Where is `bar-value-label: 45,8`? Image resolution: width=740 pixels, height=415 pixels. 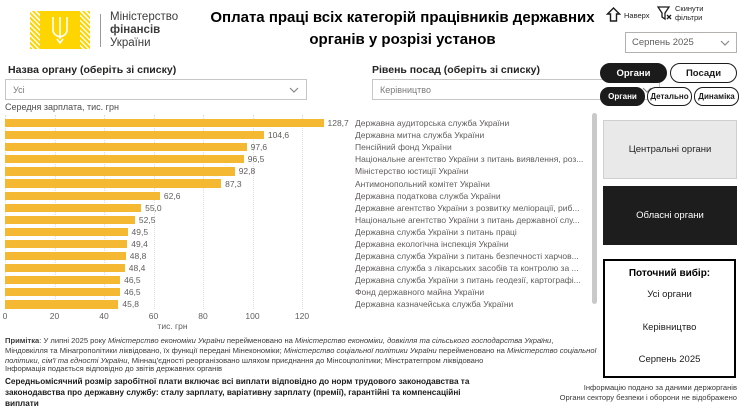
bar-value-label: 45,8 is located at coordinates (130, 304).